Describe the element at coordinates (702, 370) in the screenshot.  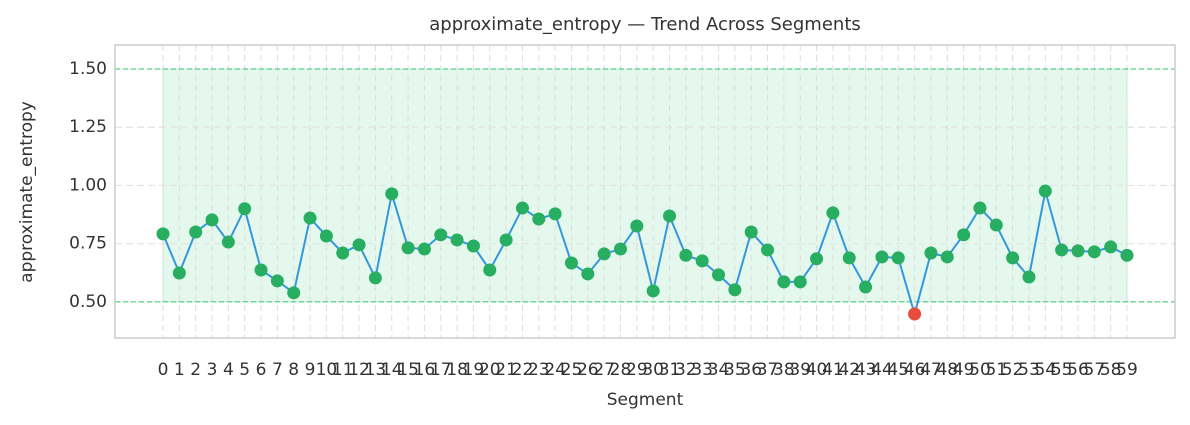
I see `x-tick-label: 33` at that location.